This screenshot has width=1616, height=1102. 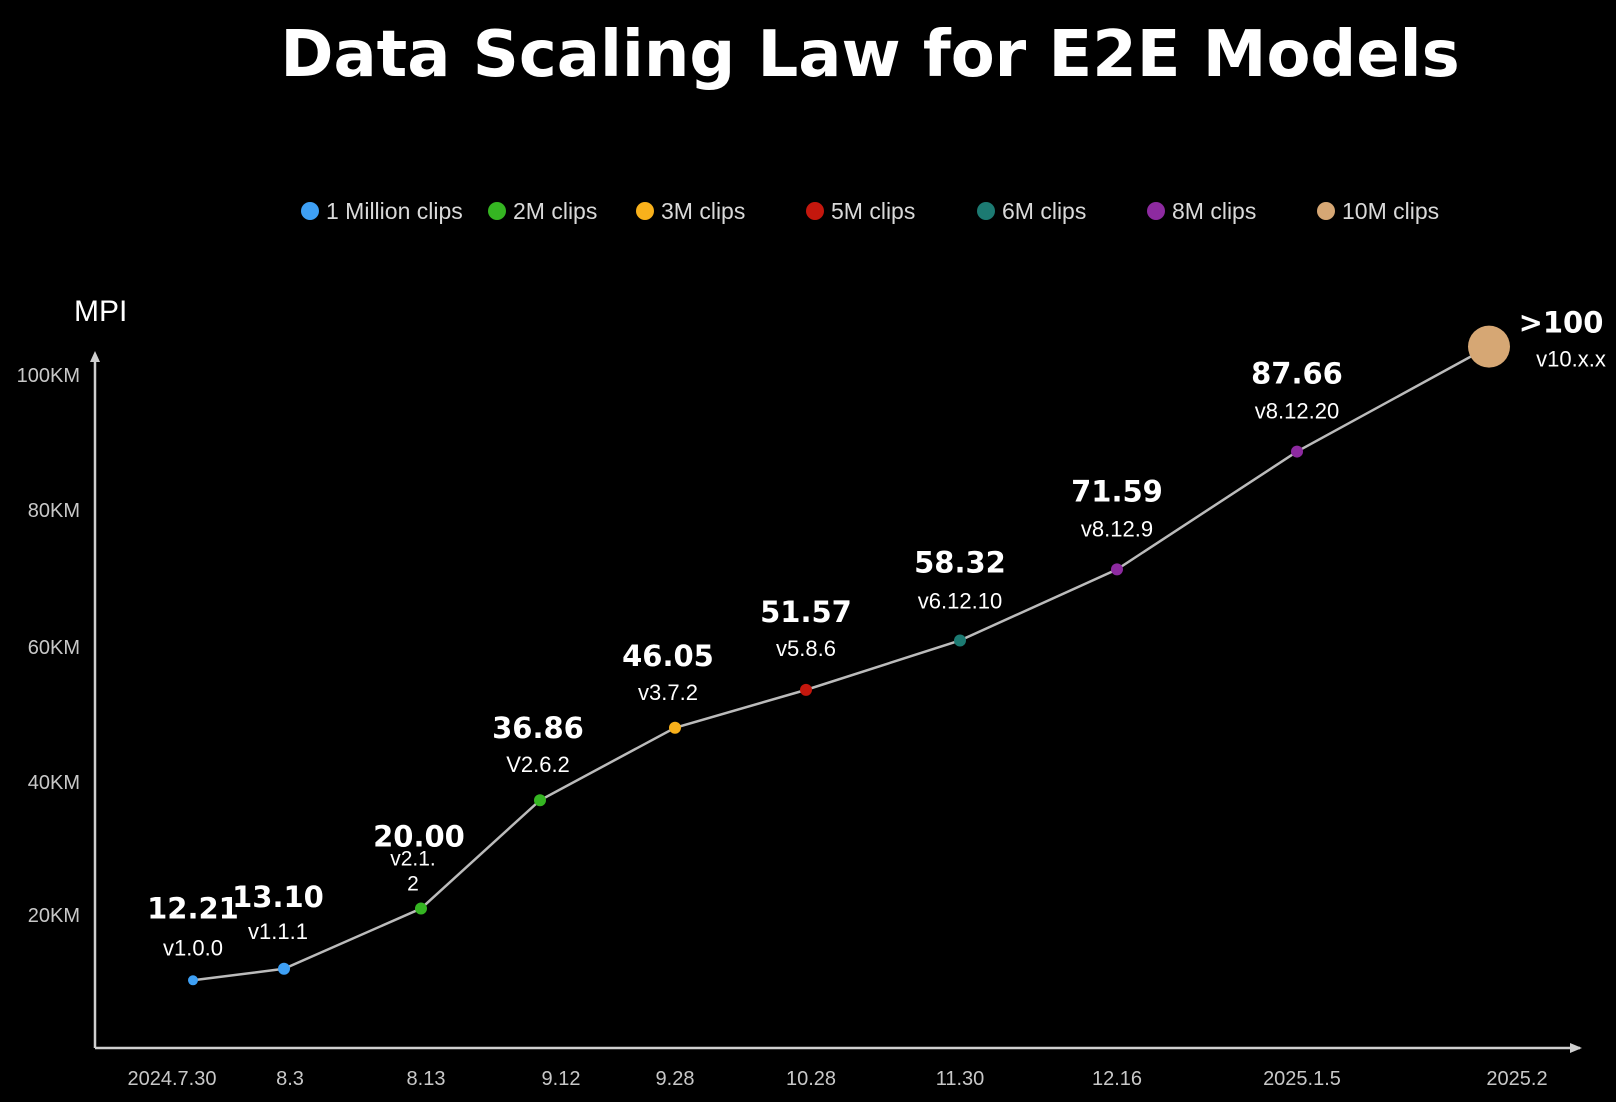 What do you see at coordinates (1561, 323) in the screenshot?
I see `data-value-label: >100` at bounding box center [1561, 323].